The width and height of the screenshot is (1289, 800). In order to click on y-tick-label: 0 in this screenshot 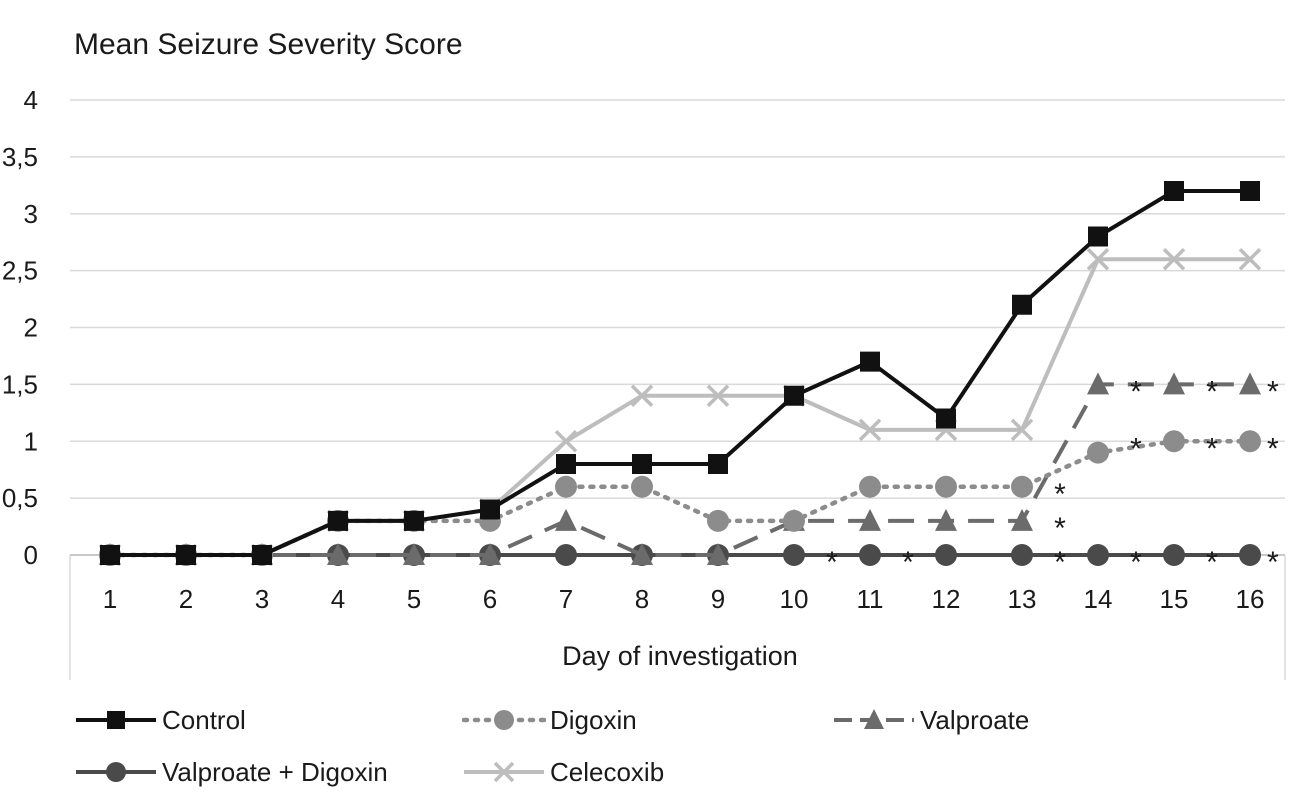, I will do `click(31, 555)`.